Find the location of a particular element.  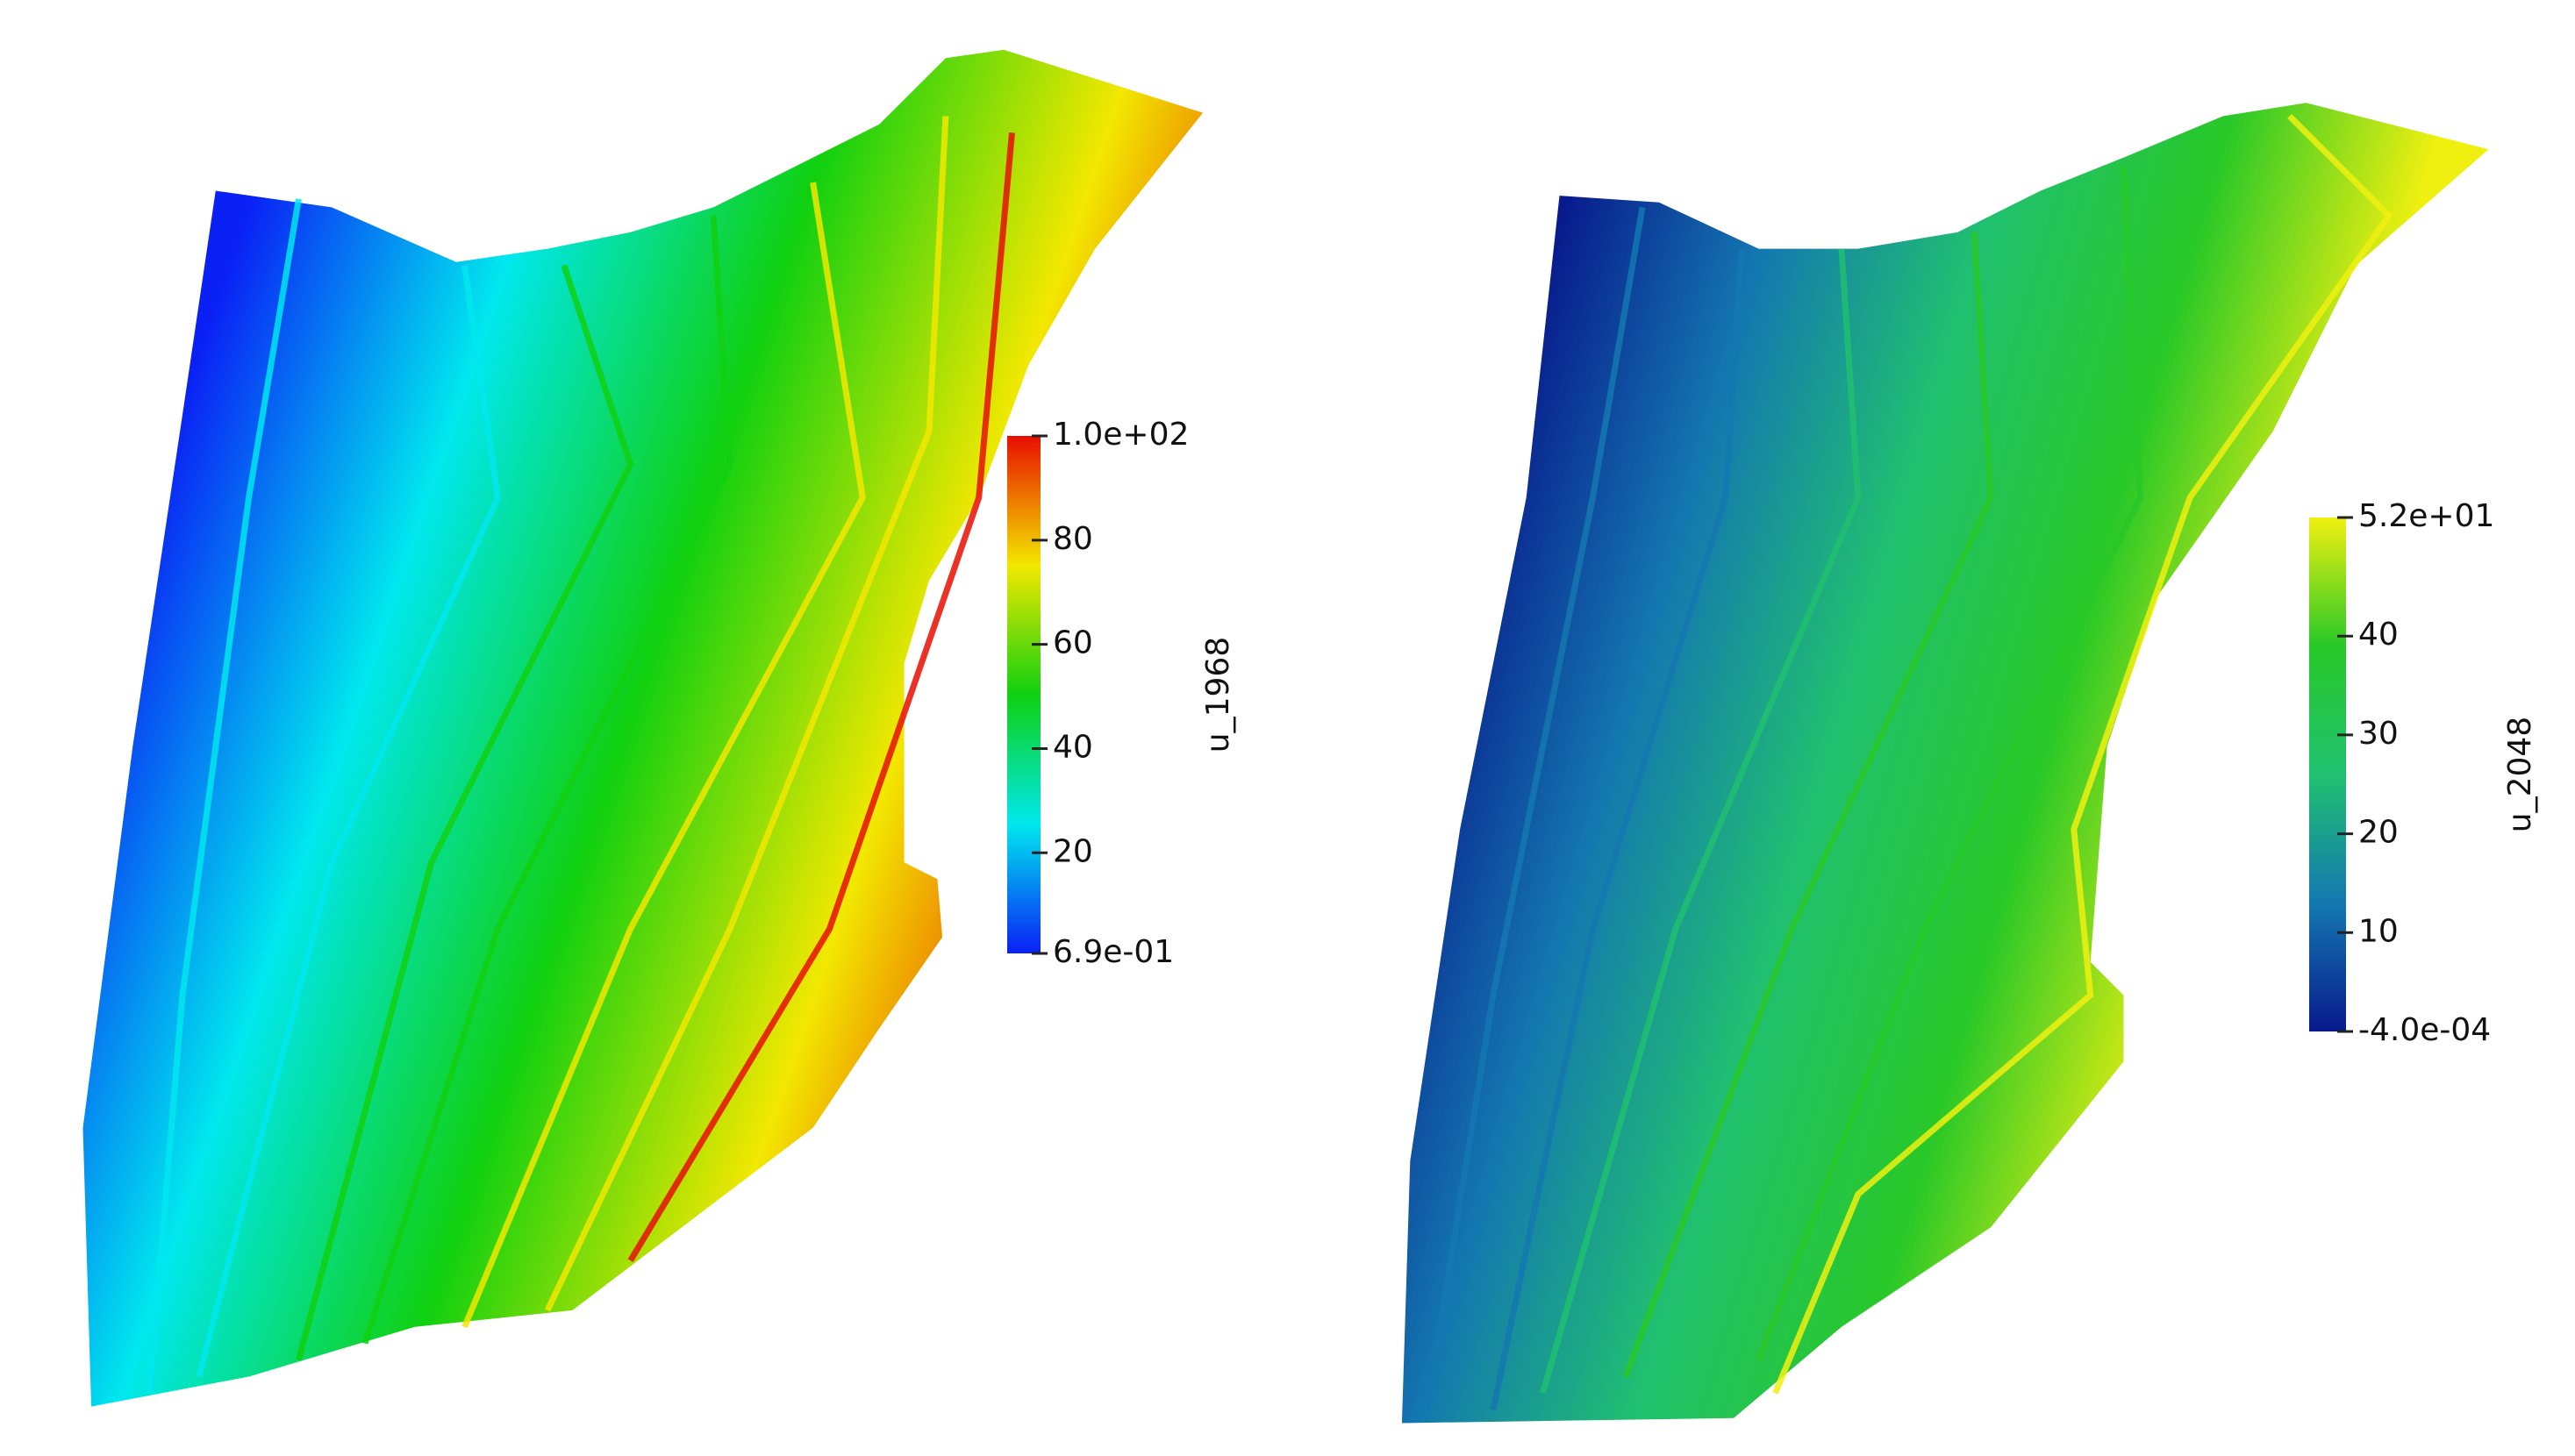

tick-label: -4.0e-04 is located at coordinates (2424, 1030).